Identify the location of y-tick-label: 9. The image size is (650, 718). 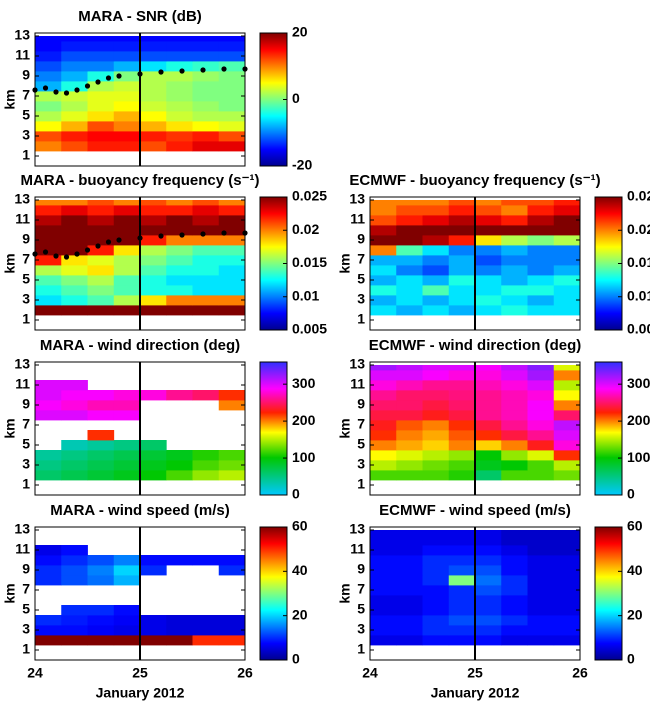
(361, 404).